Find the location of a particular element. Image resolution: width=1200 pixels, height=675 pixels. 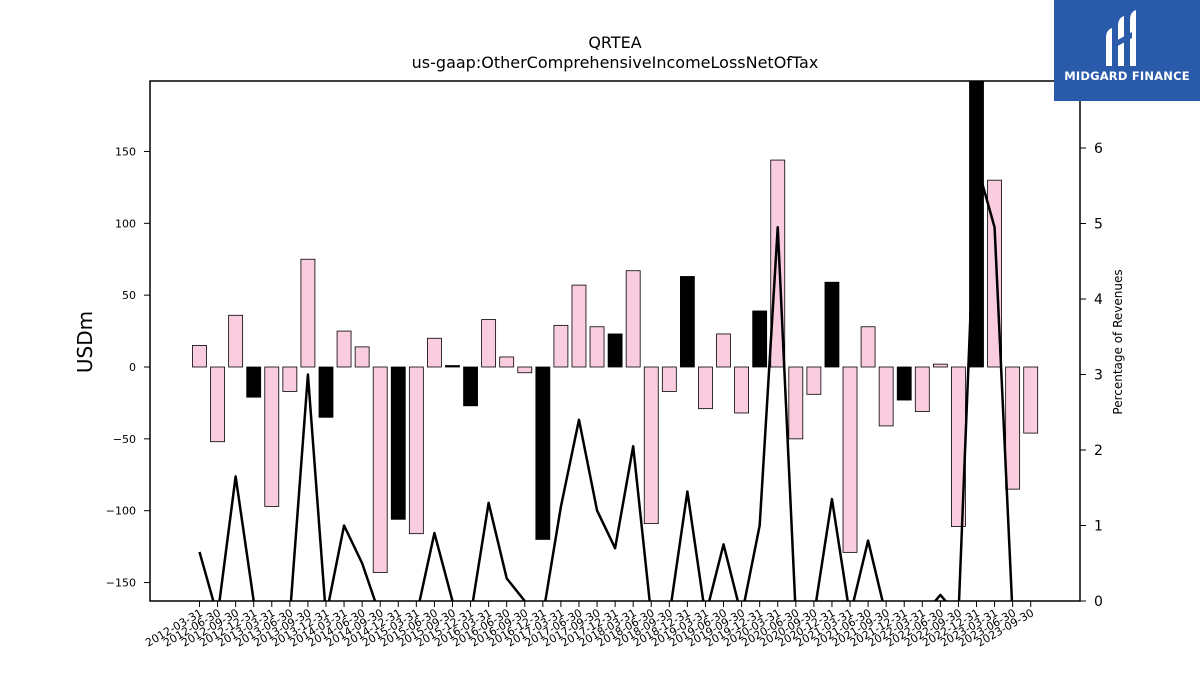

y2-tick-label: 2 is located at coordinates (1098, 451).